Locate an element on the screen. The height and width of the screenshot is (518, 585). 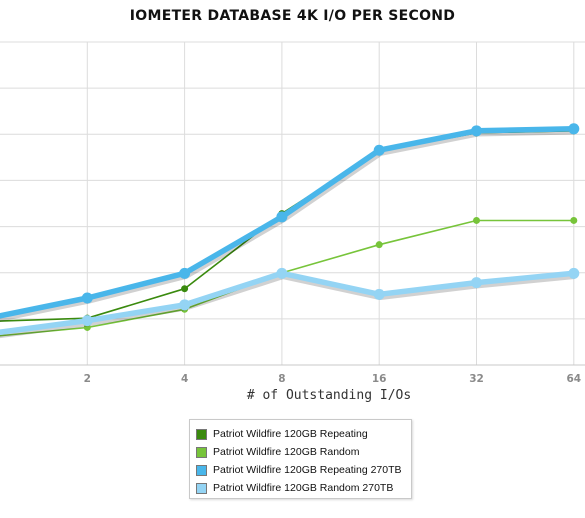
legend-label: Patriot Wildfire 120GB Random is located at coordinates (286, 452).